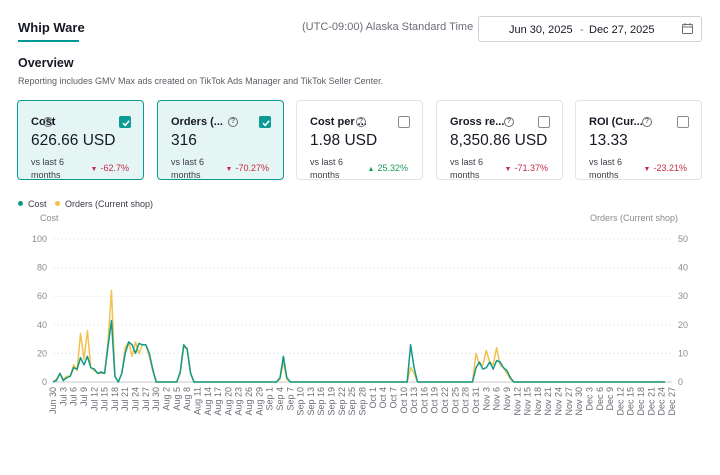  What do you see at coordinates (105, 399) in the screenshot?
I see `x-tick-label: Jul 15` at bounding box center [105, 399].